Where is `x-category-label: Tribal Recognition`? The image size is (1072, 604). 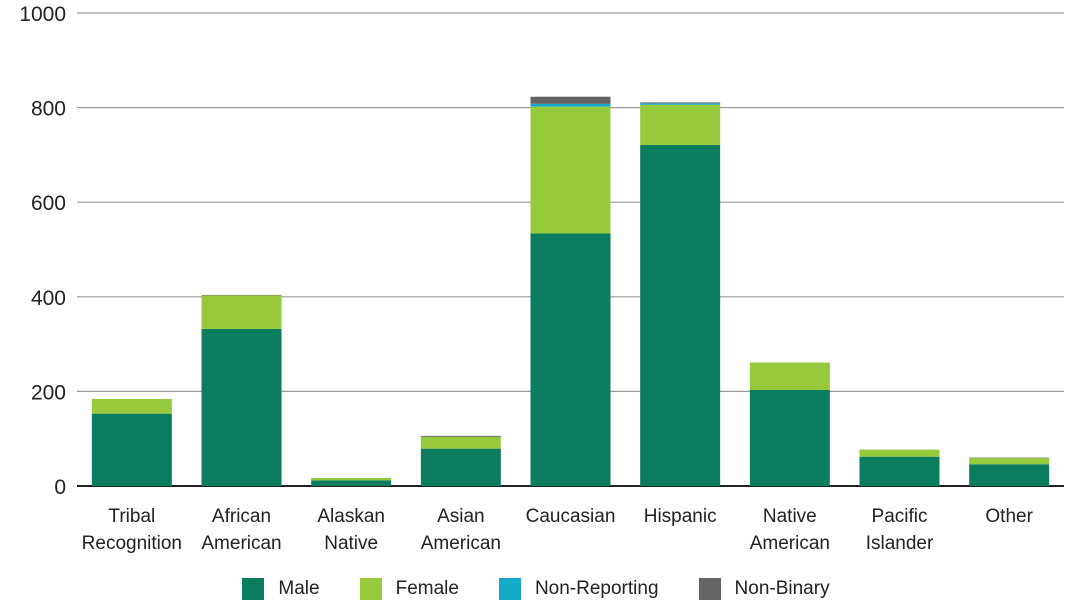
x-category-label: Tribal Recognition is located at coordinates (132, 530).